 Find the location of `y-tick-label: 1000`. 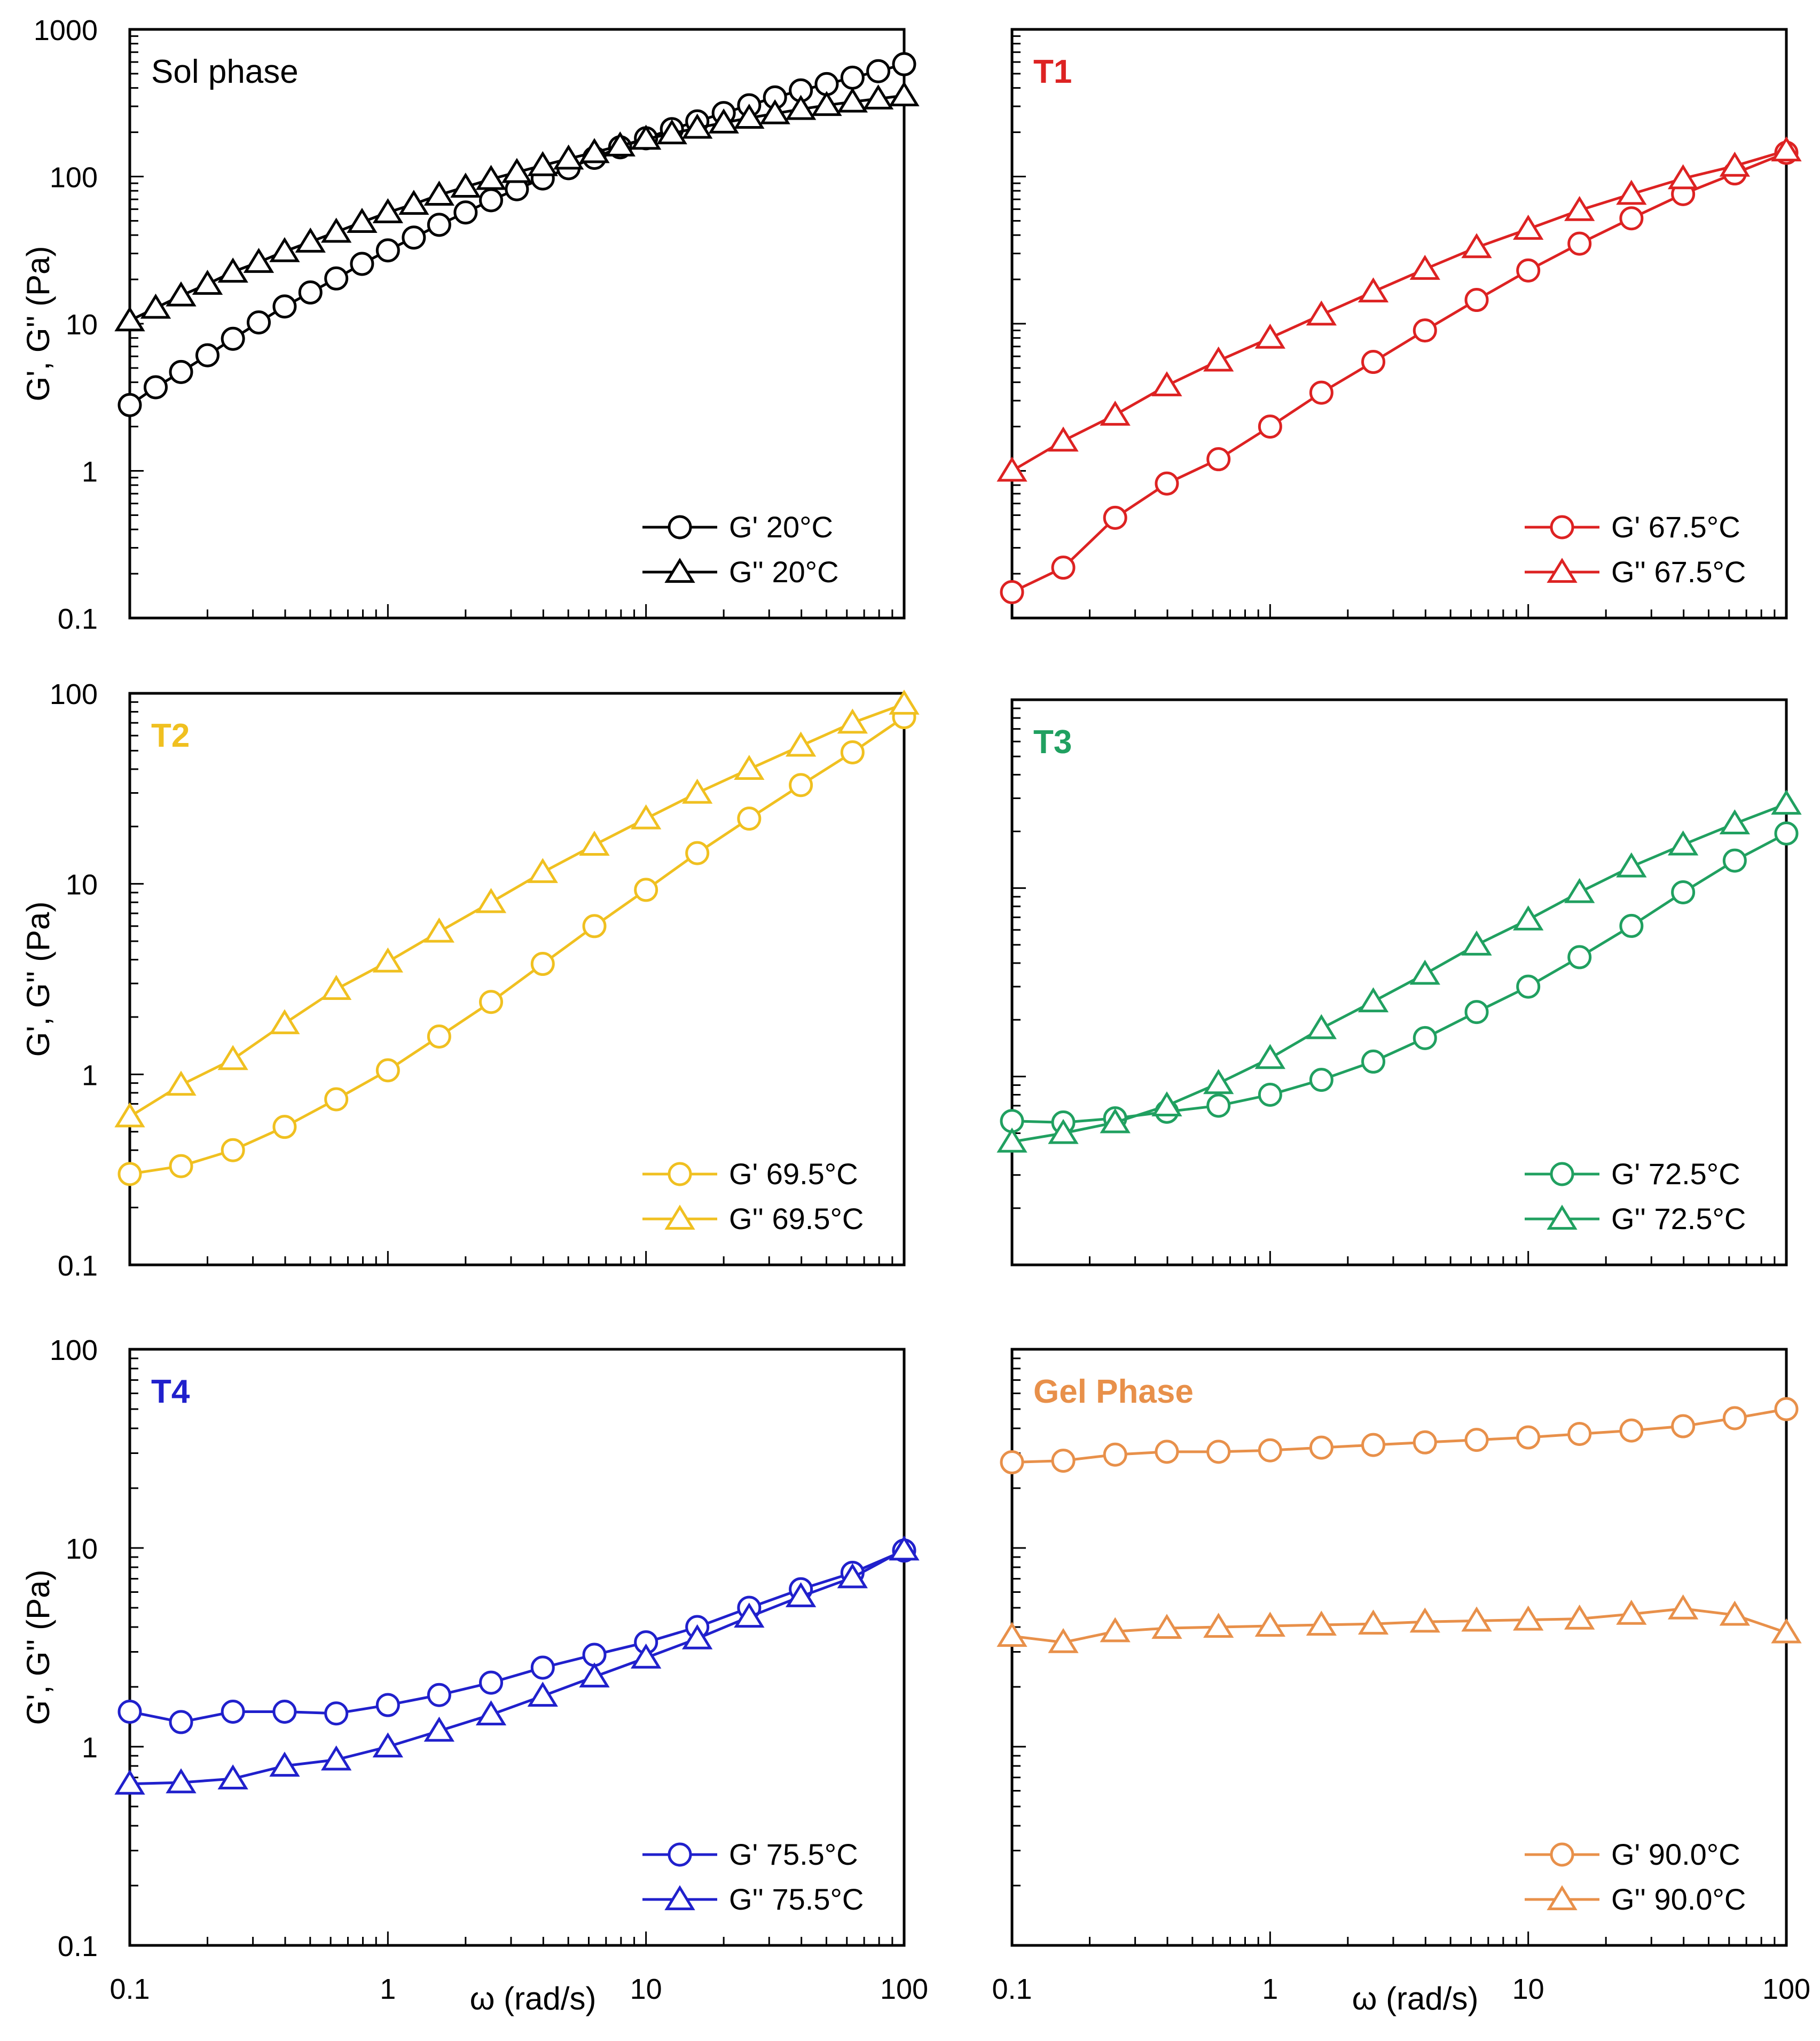

y-tick-label: 1000 is located at coordinates (66, 30).